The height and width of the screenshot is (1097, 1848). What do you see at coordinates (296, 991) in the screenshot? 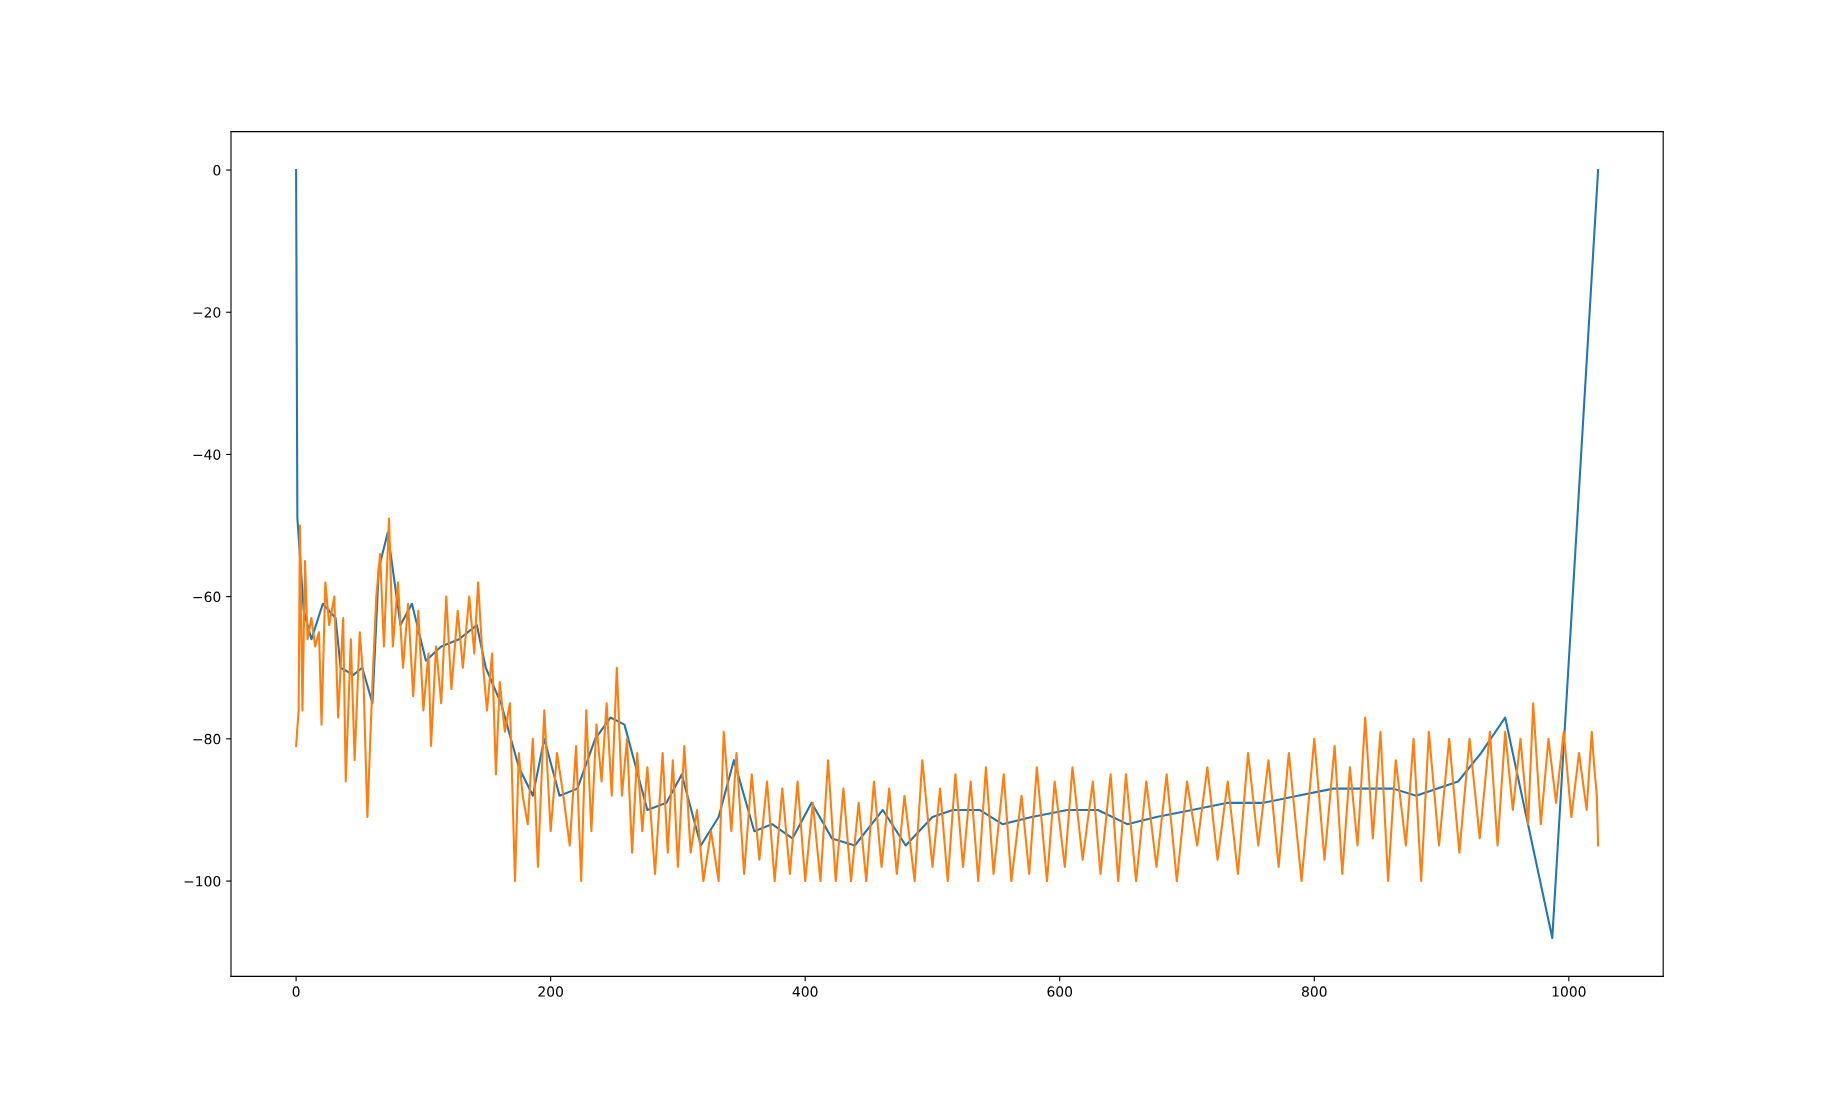
I see `x-tick-label: 0` at bounding box center [296, 991].